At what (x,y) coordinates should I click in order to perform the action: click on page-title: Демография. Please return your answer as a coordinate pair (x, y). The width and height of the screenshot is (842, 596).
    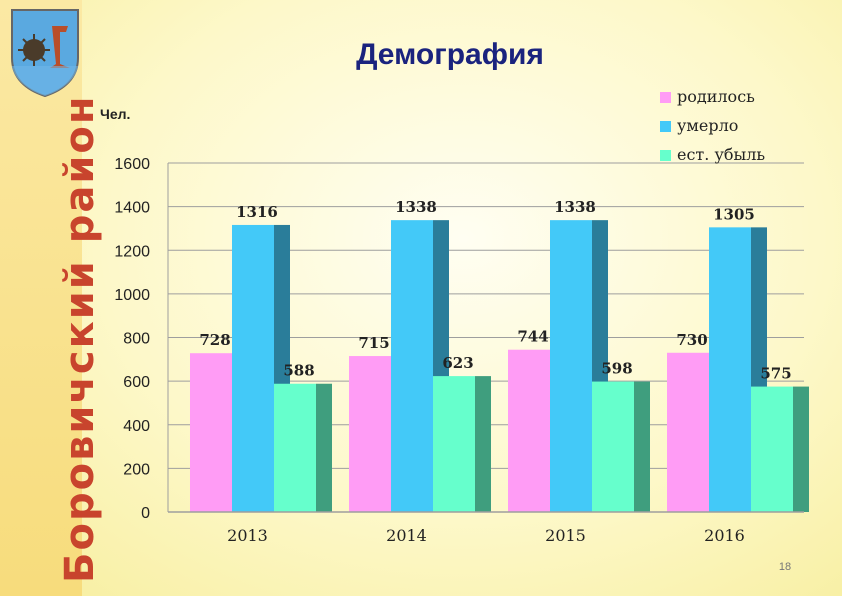
    Looking at the image, I should click on (450, 54).